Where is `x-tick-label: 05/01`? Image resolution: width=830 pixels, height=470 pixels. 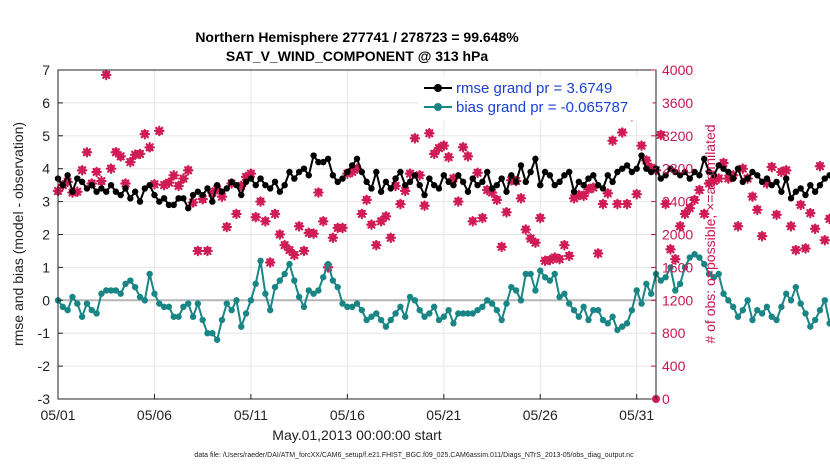 x-tick-label: 05/01 is located at coordinates (57, 415).